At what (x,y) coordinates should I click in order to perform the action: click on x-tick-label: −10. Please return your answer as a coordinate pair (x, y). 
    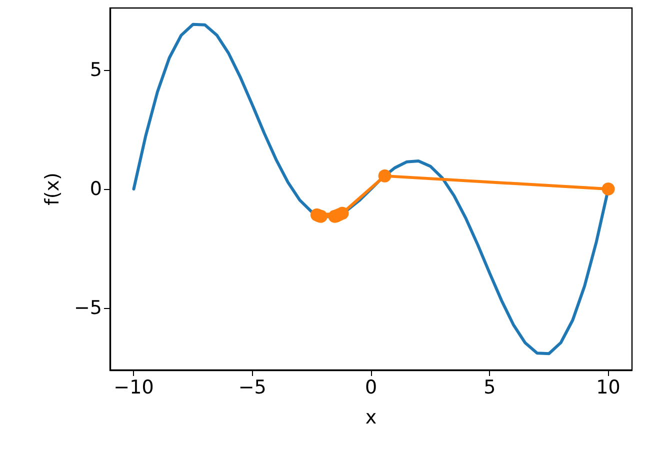
    Looking at the image, I should click on (134, 387).